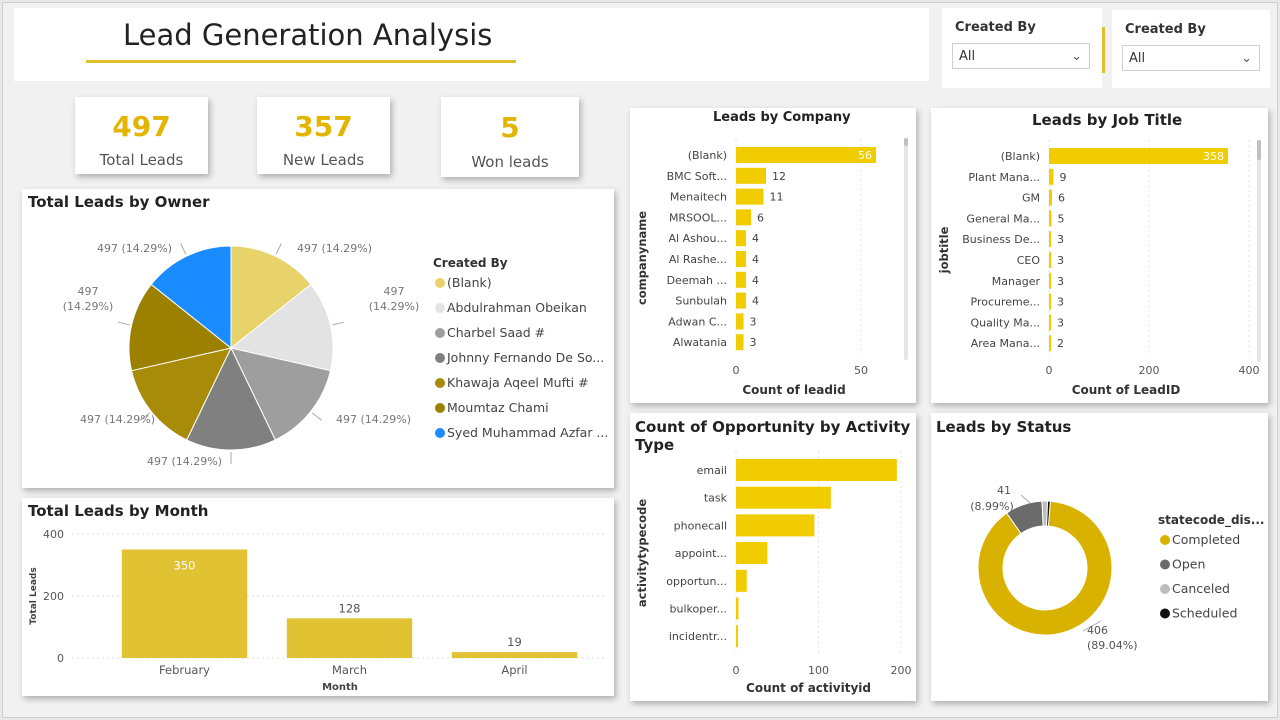 The image size is (1280, 720). Describe the element at coordinates (818, 670) in the screenshot. I see `x-tick-label: 100` at that location.